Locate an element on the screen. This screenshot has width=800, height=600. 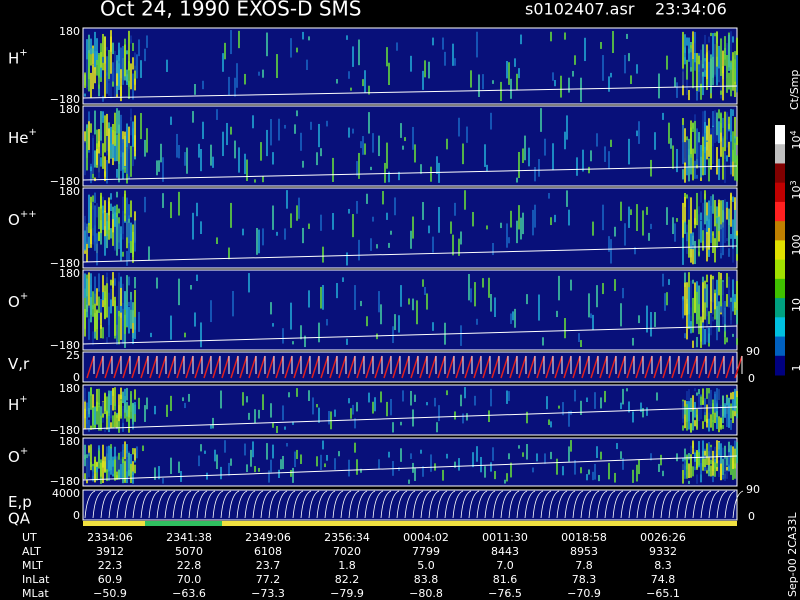
row-value: 2356:34 is located at coordinates (347, 537).